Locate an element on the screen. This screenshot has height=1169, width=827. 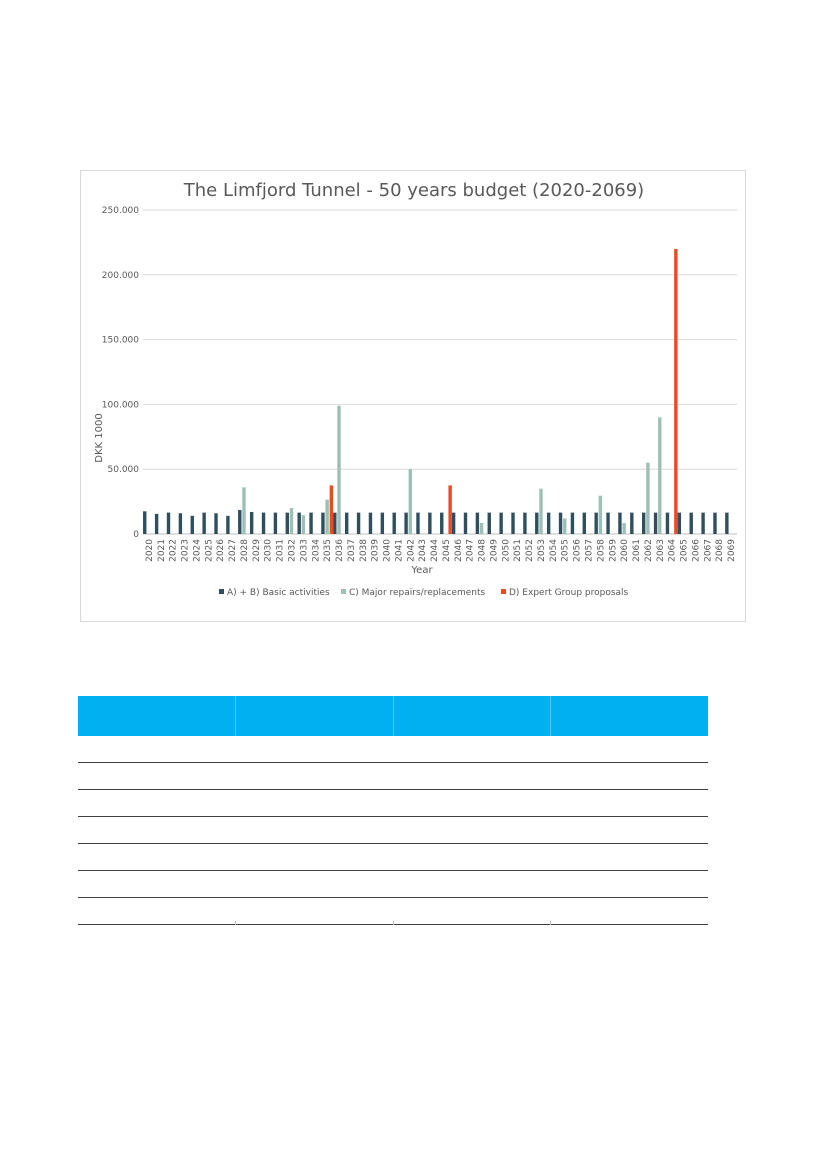
legend-label: D) Expert Group proposals is located at coordinates (569, 593).